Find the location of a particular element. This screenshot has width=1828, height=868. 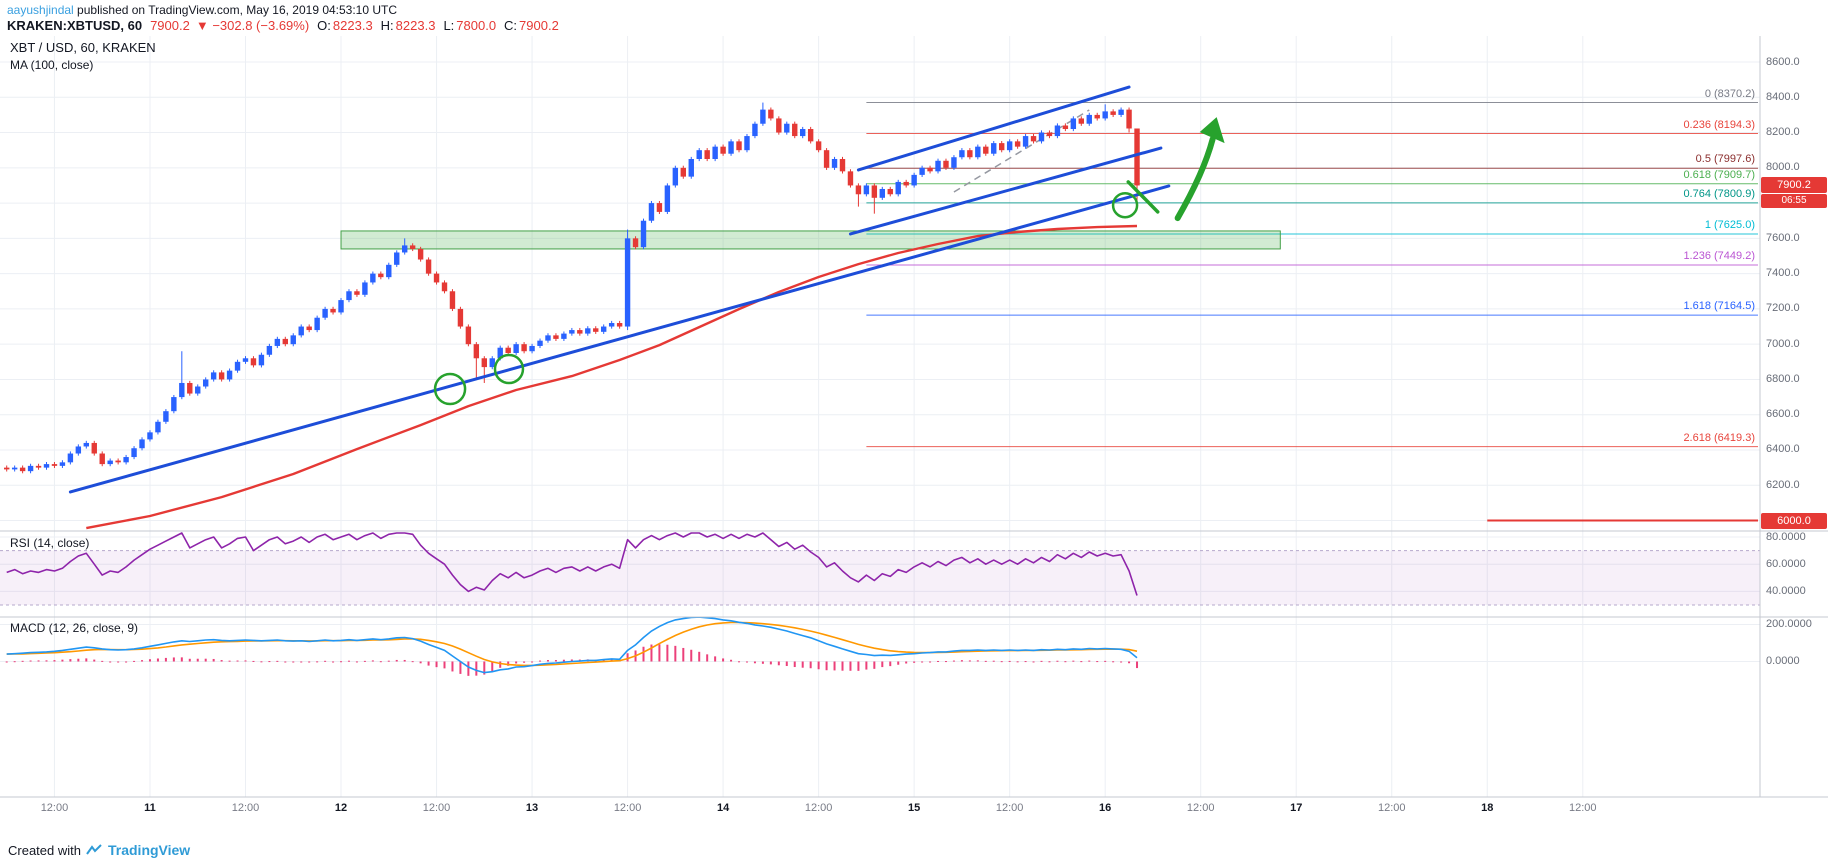

tradingview-brand: TradingView is located at coordinates (149, 850).